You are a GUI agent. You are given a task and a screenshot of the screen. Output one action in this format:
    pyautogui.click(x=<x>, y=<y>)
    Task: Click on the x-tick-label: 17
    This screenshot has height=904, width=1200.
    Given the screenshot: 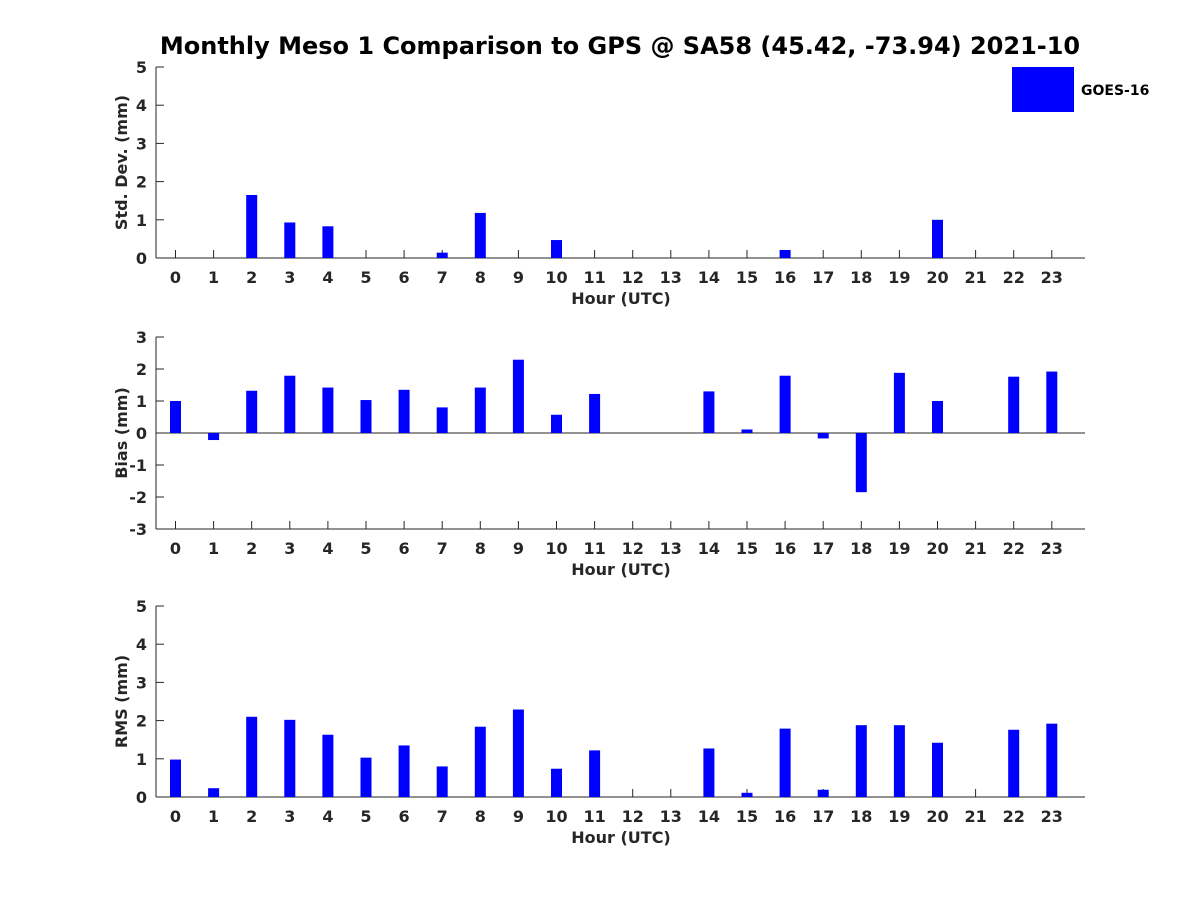 What is the action you would take?
    pyautogui.click(x=823, y=277)
    